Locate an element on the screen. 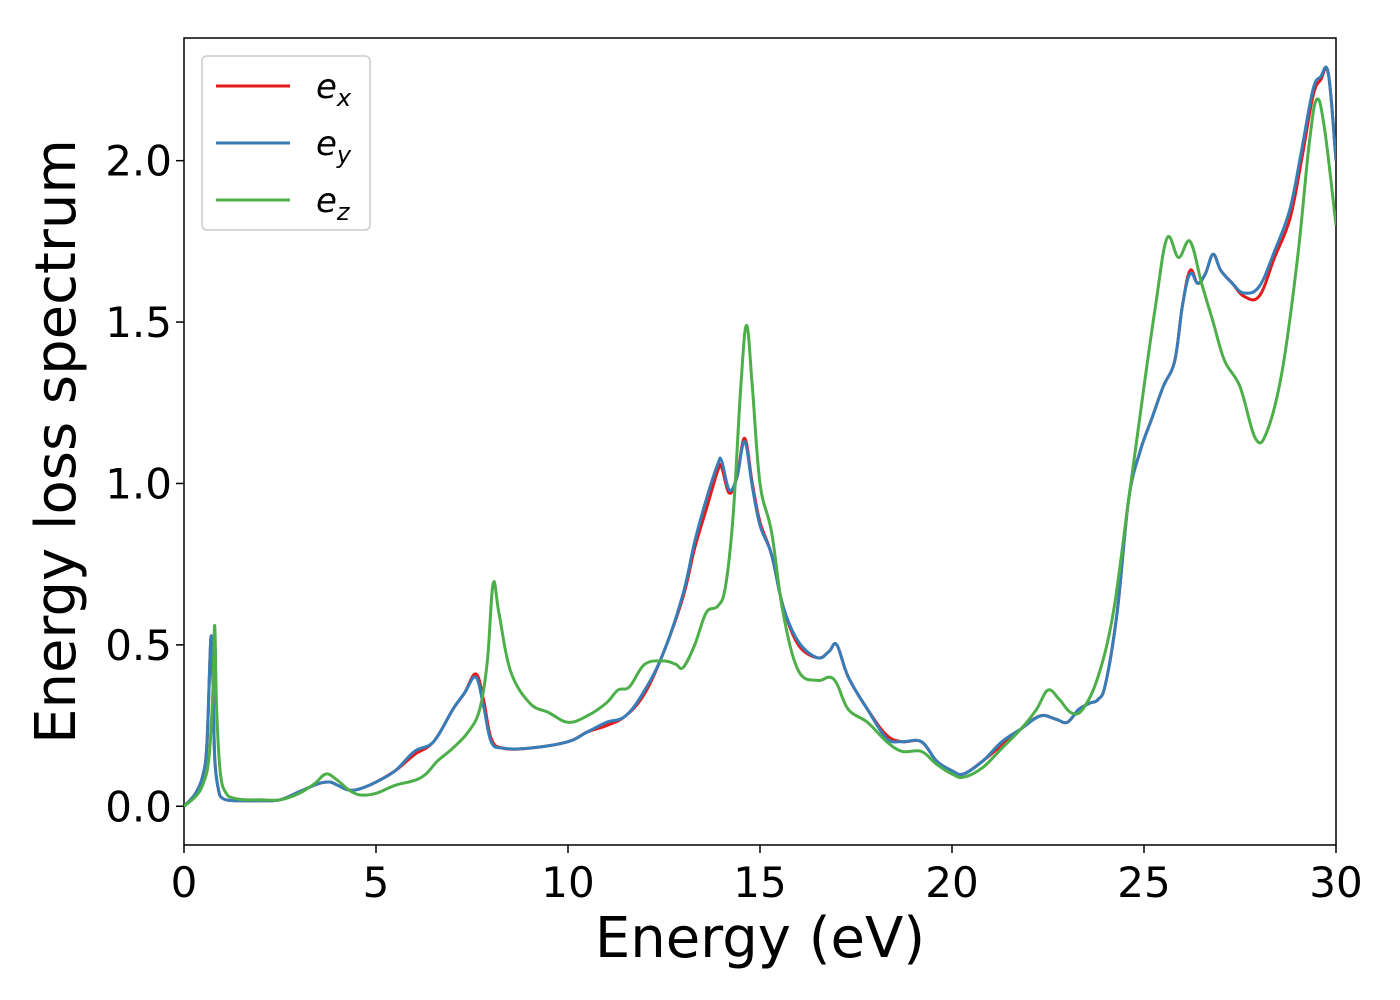  x-axis-title: Energy (eV) is located at coordinates (760, 938).